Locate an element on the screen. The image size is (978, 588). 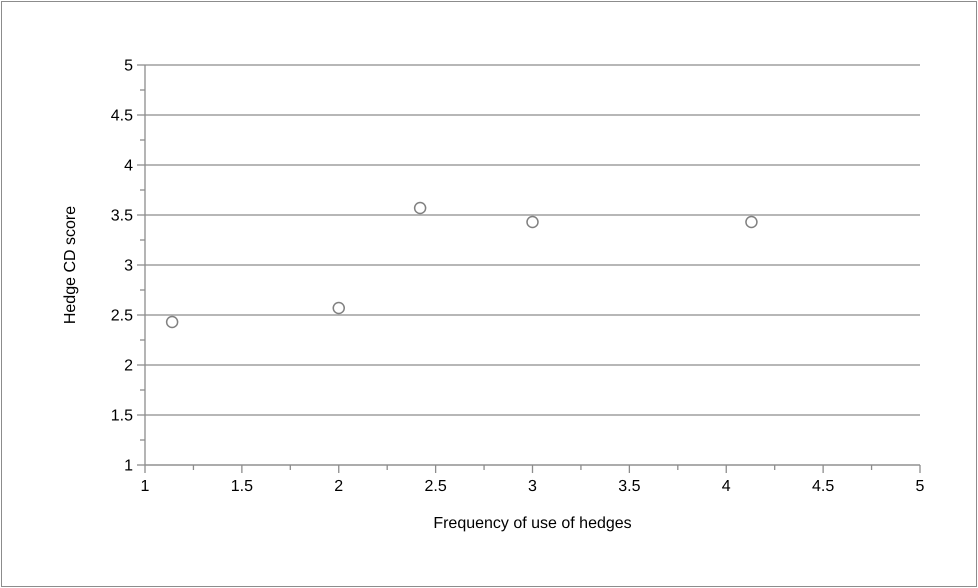
y-tick-label: 4 is located at coordinates (129, 166).